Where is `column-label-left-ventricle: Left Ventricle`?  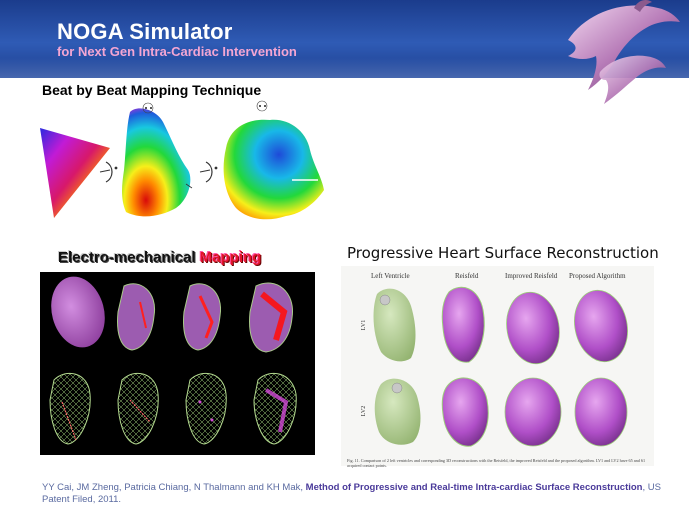 column-label-left-ventricle: Left Ventricle is located at coordinates (390, 276).